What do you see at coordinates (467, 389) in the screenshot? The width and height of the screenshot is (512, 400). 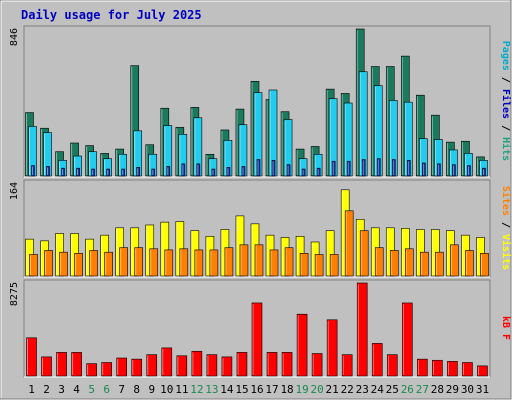 I see `x-tick-label: 30` at bounding box center [467, 389].